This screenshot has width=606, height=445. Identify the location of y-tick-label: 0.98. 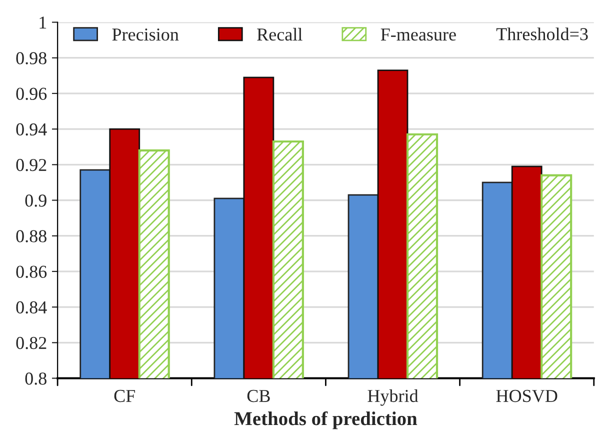
(31, 58).